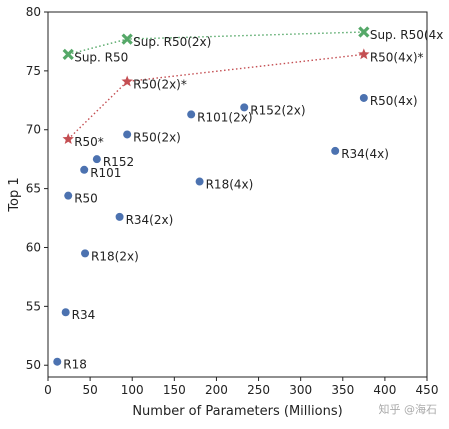 Image resolution: width=449 pixels, height=429 pixels. Describe the element at coordinates (199, 181) in the screenshot. I see `point-r18-4x` at that location.